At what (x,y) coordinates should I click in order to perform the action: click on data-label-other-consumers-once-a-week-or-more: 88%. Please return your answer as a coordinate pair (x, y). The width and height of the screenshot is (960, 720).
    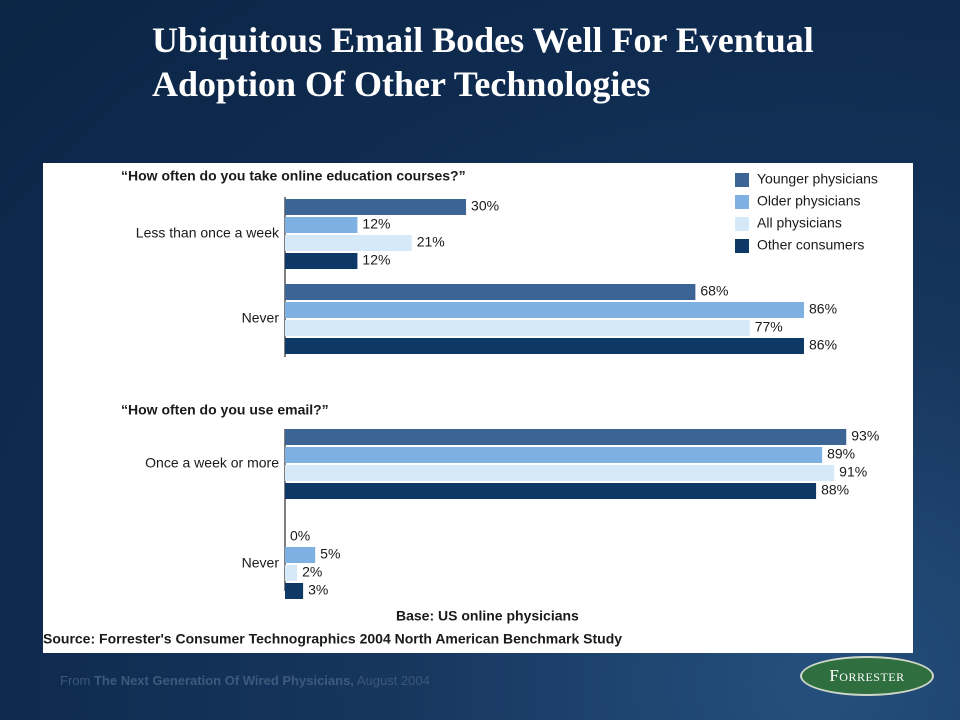
    Looking at the image, I should click on (835, 490).